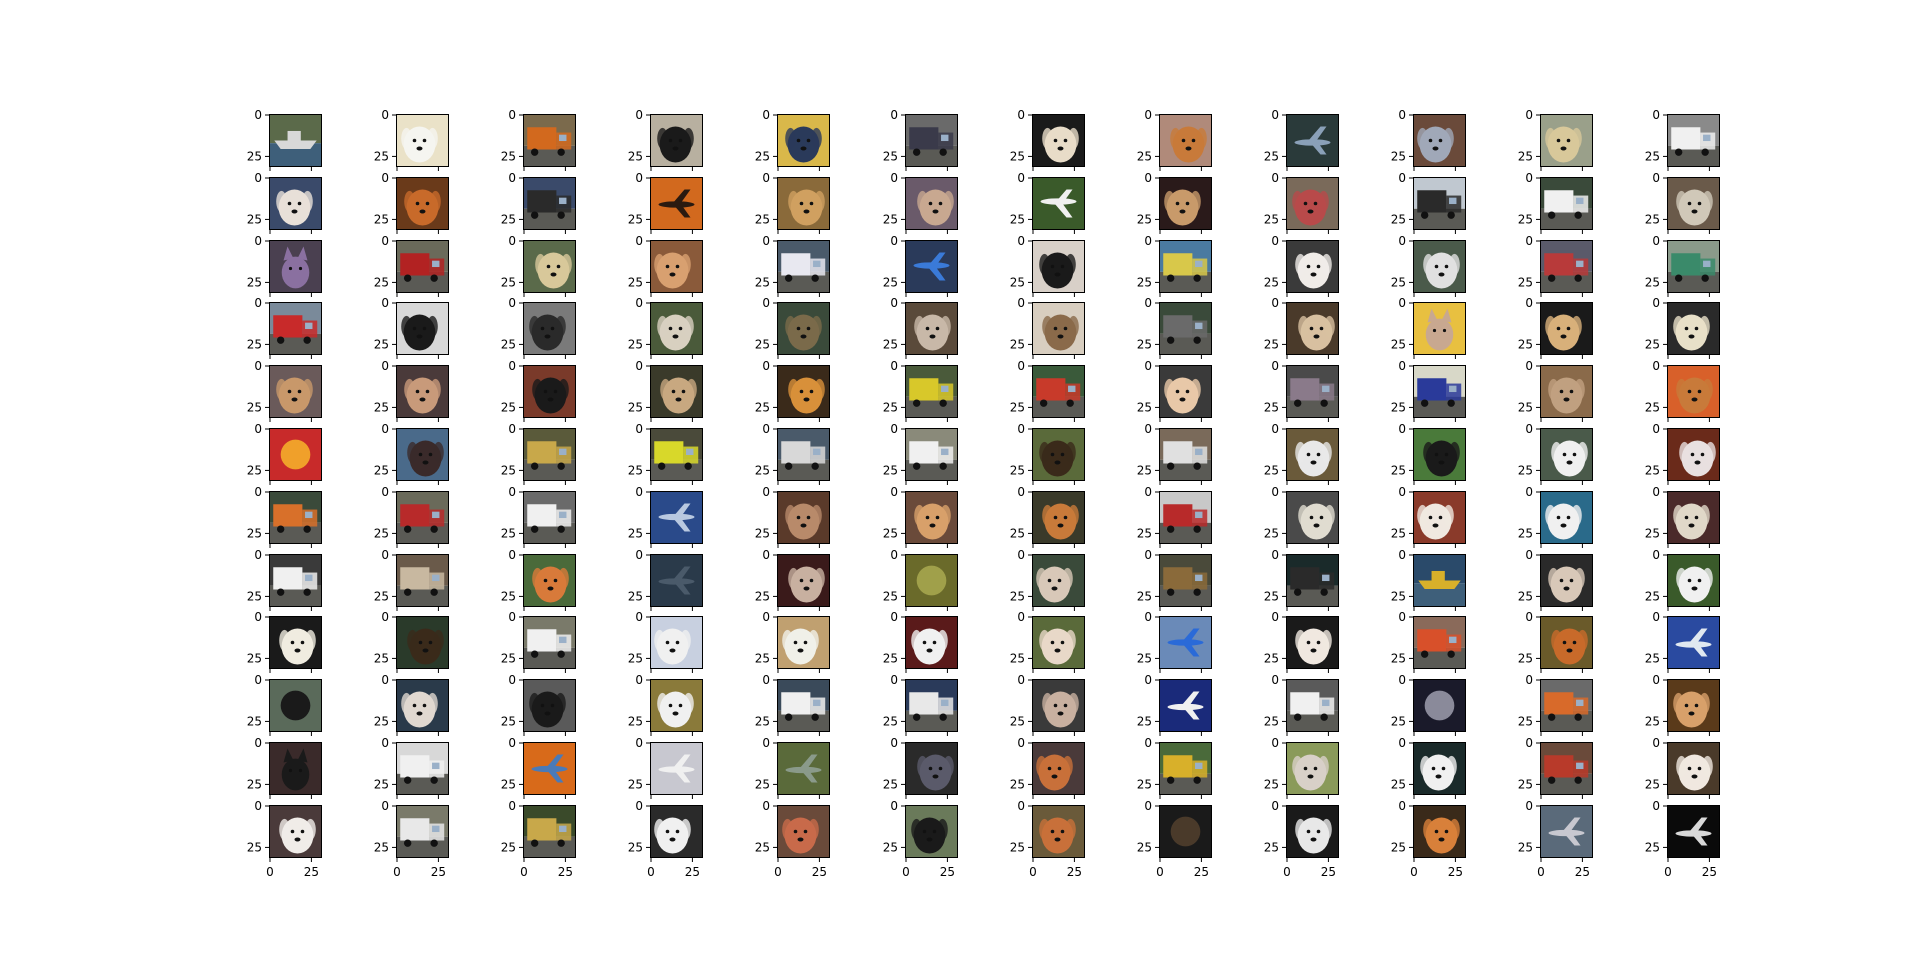 The height and width of the screenshot is (953, 1920). I want to click on x-tick-label: 25, so click(311, 872).